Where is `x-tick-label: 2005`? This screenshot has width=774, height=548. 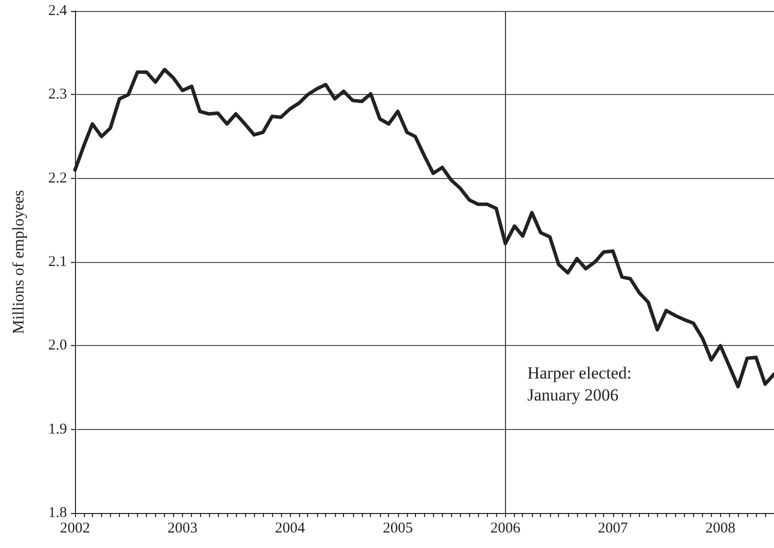
x-tick-label: 2005 is located at coordinates (397, 528).